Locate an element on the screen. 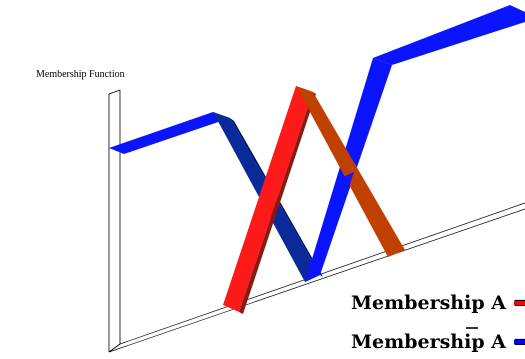  legend-item-a: Membership A = is located at coordinates (438, 303).